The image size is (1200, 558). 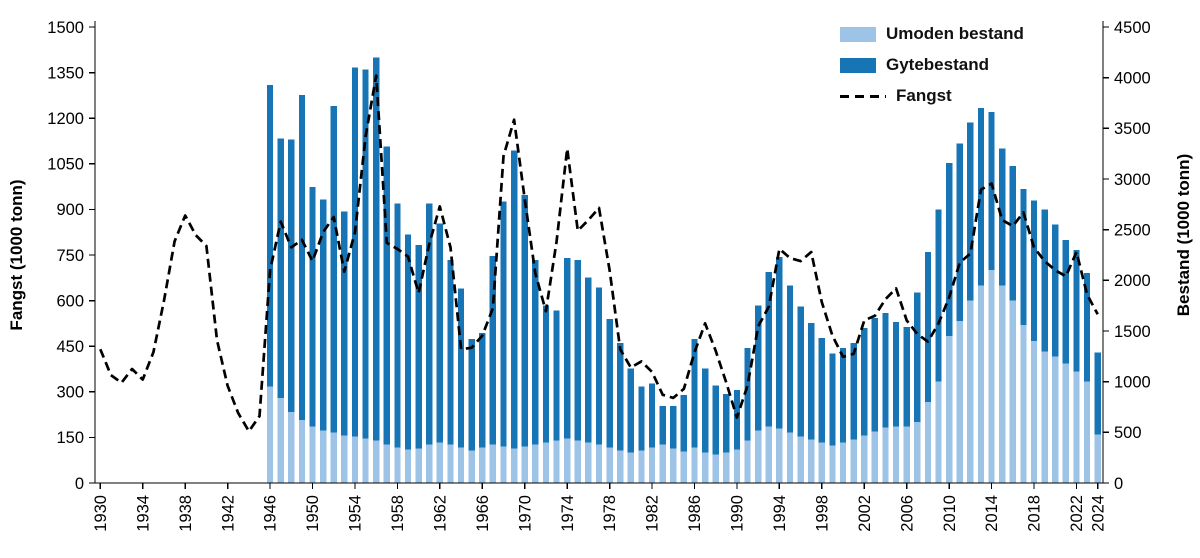 What do you see at coordinates (695, 513) in the screenshot?
I see `svg-text: 1986` at bounding box center [695, 513].